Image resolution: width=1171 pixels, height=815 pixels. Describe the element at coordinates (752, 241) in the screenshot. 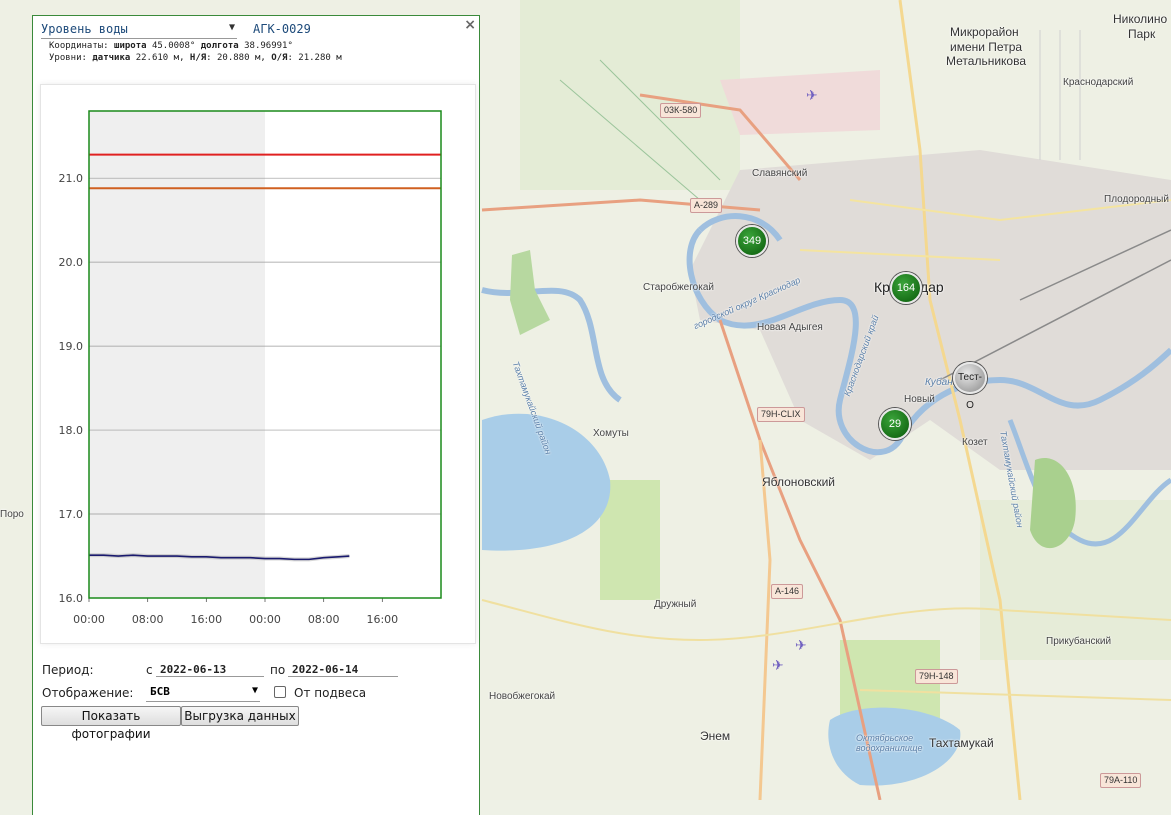

I see `station-marker: 349` at that location.